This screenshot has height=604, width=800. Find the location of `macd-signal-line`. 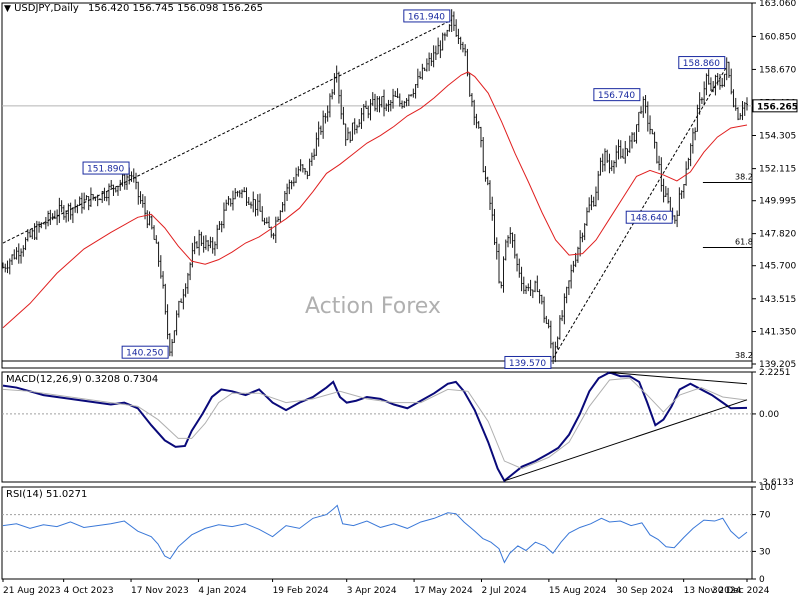

macd-signal-line is located at coordinates (375, 423).